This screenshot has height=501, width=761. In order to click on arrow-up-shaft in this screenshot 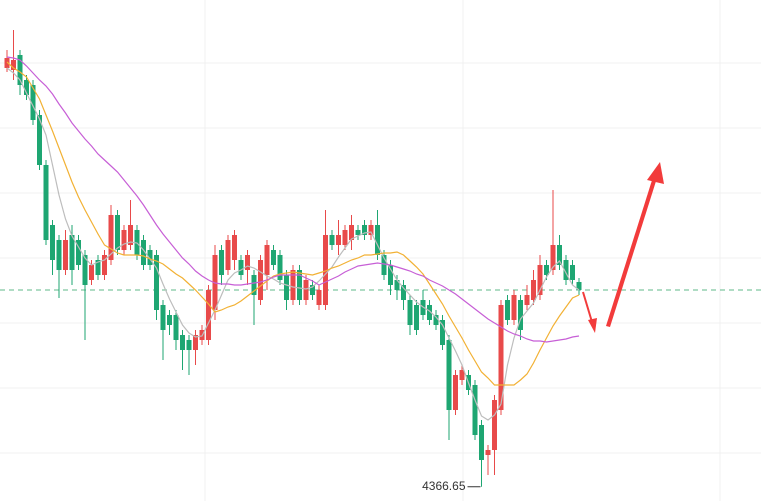, I will do `click(631, 252)`.